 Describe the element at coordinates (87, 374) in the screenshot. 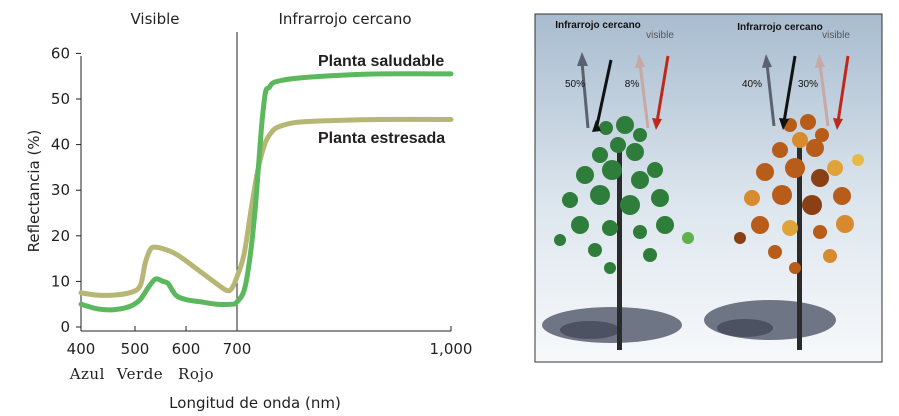

I see `band-label: Azul` at that location.